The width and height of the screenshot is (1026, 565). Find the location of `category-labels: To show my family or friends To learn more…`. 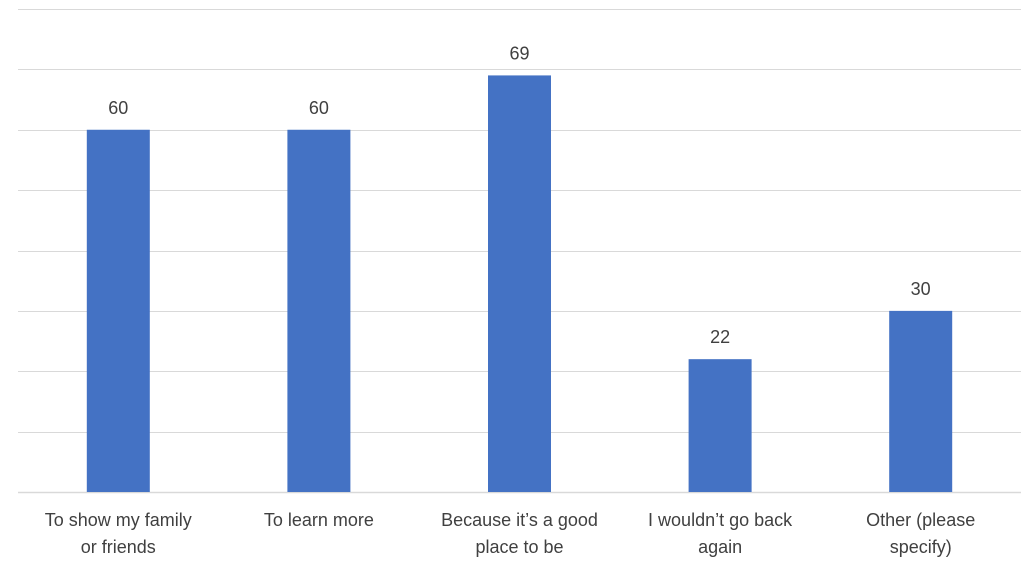

category-labels: To show my family or friends To learn more… is located at coordinates (510, 533).